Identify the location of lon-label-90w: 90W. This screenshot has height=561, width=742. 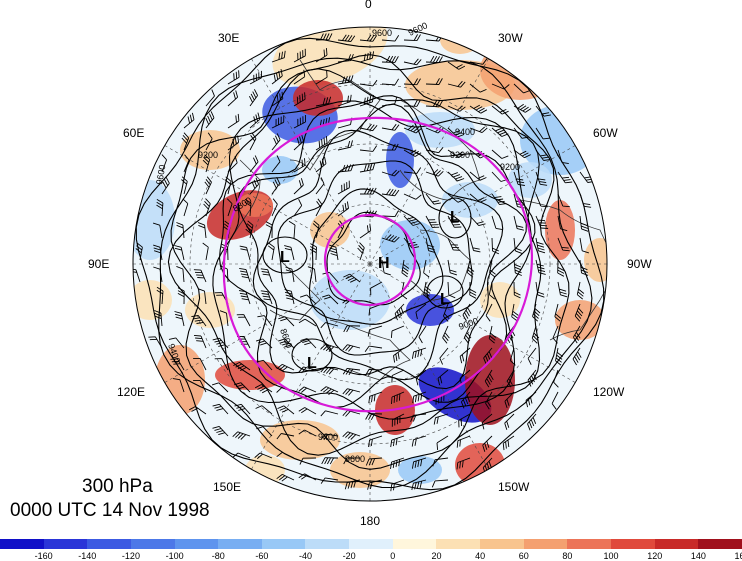
(639, 264).